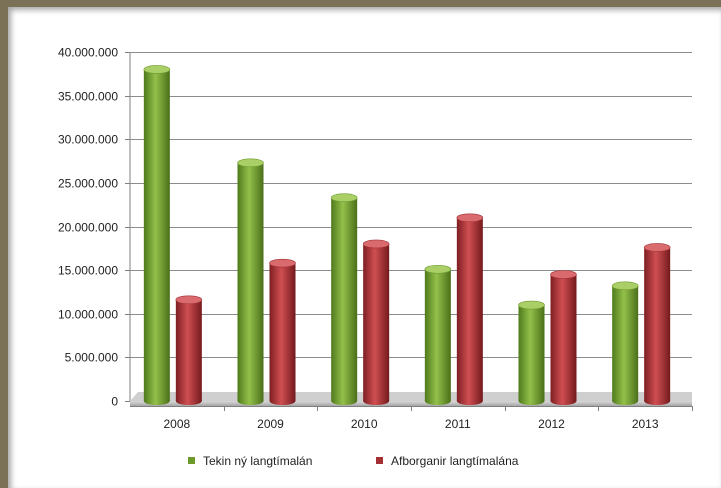 This screenshot has height=488, width=721. I want to click on x-tick-label: 2013, so click(645, 424).